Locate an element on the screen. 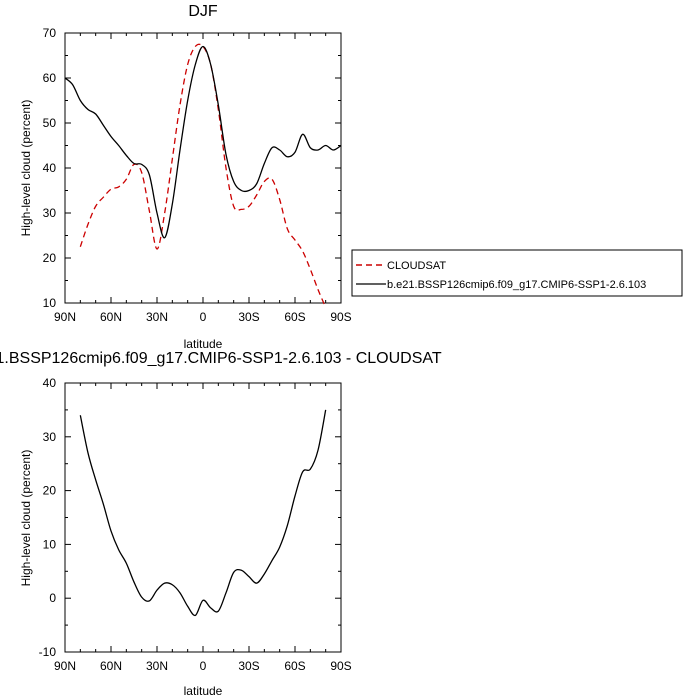  lower-y-tick-label: 20 is located at coordinates (50, 491).